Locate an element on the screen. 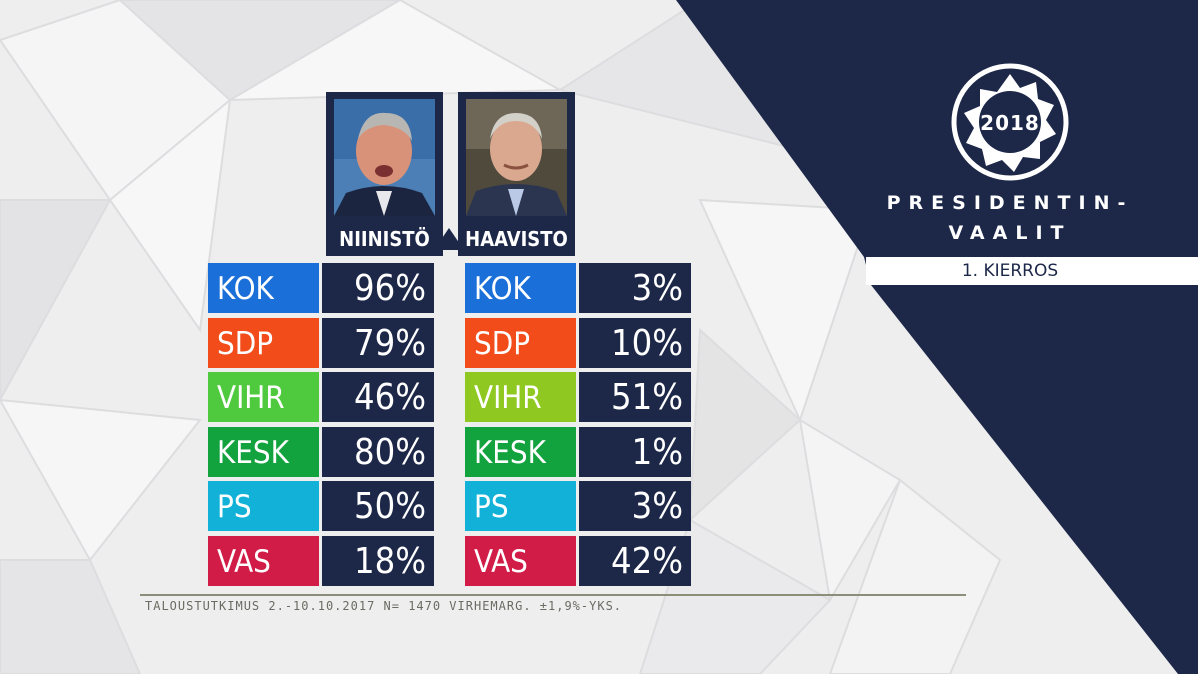 The height and width of the screenshot is (674, 1198). portrait-niinisto-icon is located at coordinates (384, 157).